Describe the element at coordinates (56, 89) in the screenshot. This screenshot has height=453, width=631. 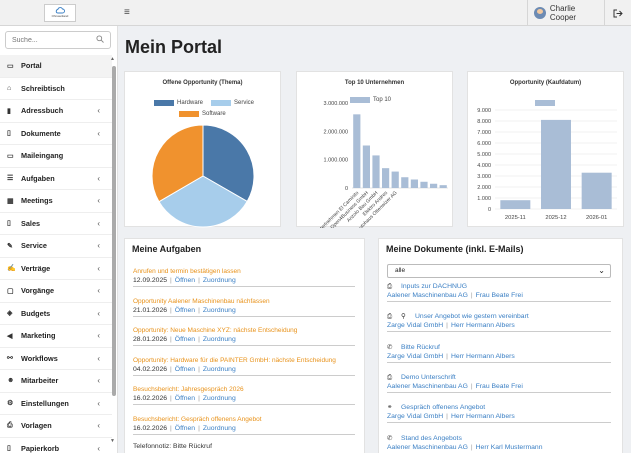
I see `sidebar-item-schreibtisch: ⌂ Schreibtisch` at that location.